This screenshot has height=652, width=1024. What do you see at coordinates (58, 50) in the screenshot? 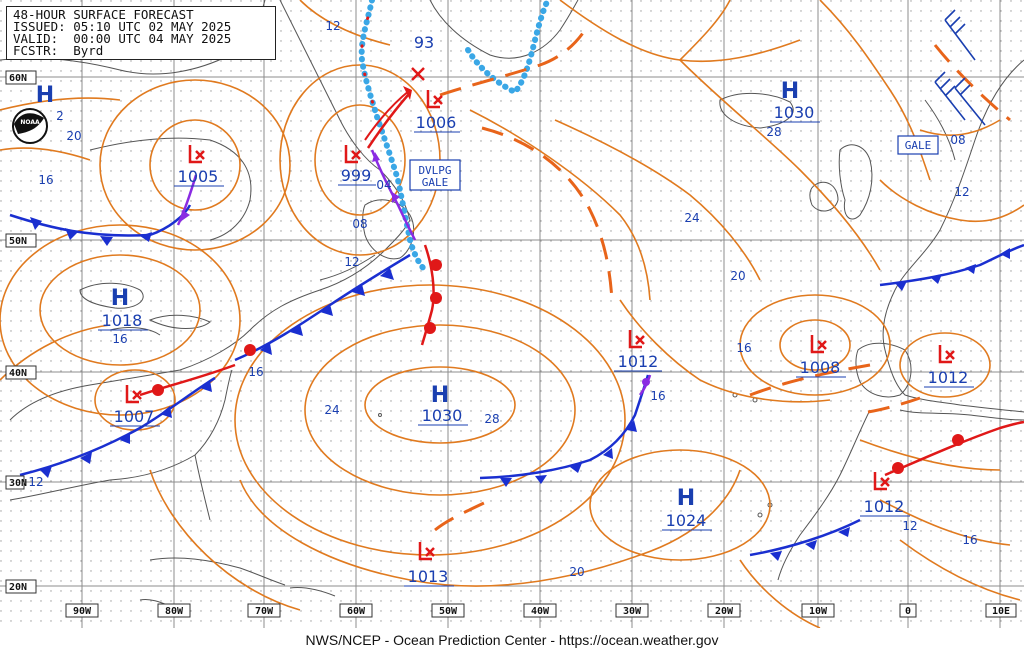
I see `forecaster: FCSTR: Byrd` at bounding box center [58, 50].